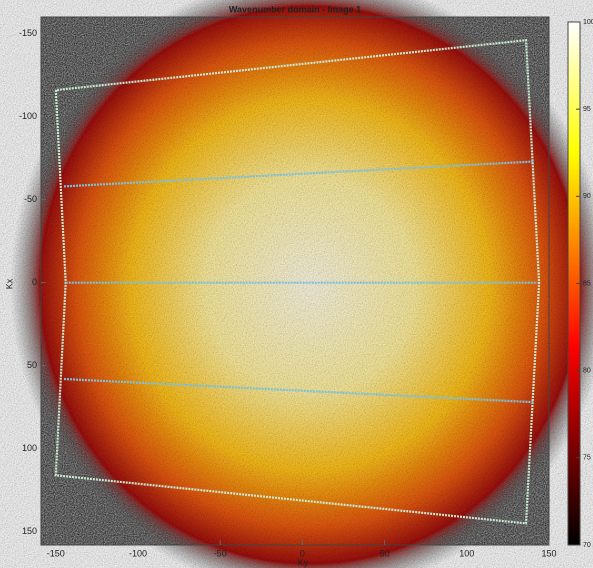 The height and width of the screenshot is (568, 593). I want to click on y-tick-label: 50, so click(32, 365).